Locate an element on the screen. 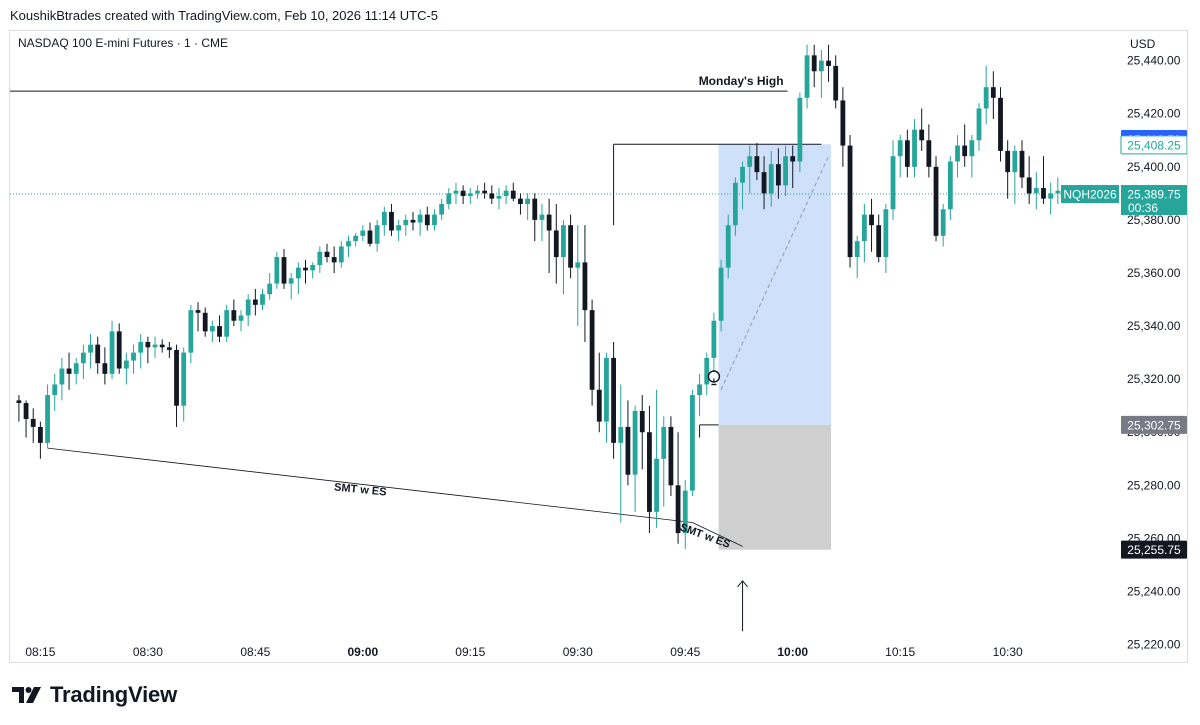  y-tick-label: 25,220.00 is located at coordinates (1154, 645).